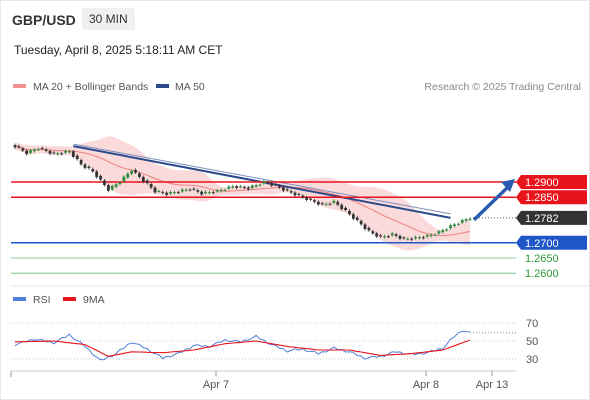 The width and height of the screenshot is (590, 400). Describe the element at coordinates (502, 87) in the screenshot. I see `credit-label: Research © 2025 Trading Central` at that location.